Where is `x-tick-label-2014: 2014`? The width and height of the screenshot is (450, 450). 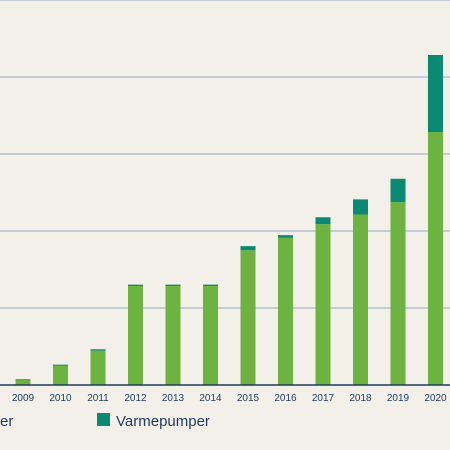
x-tick-label-2014: 2014 is located at coordinates (210, 398).